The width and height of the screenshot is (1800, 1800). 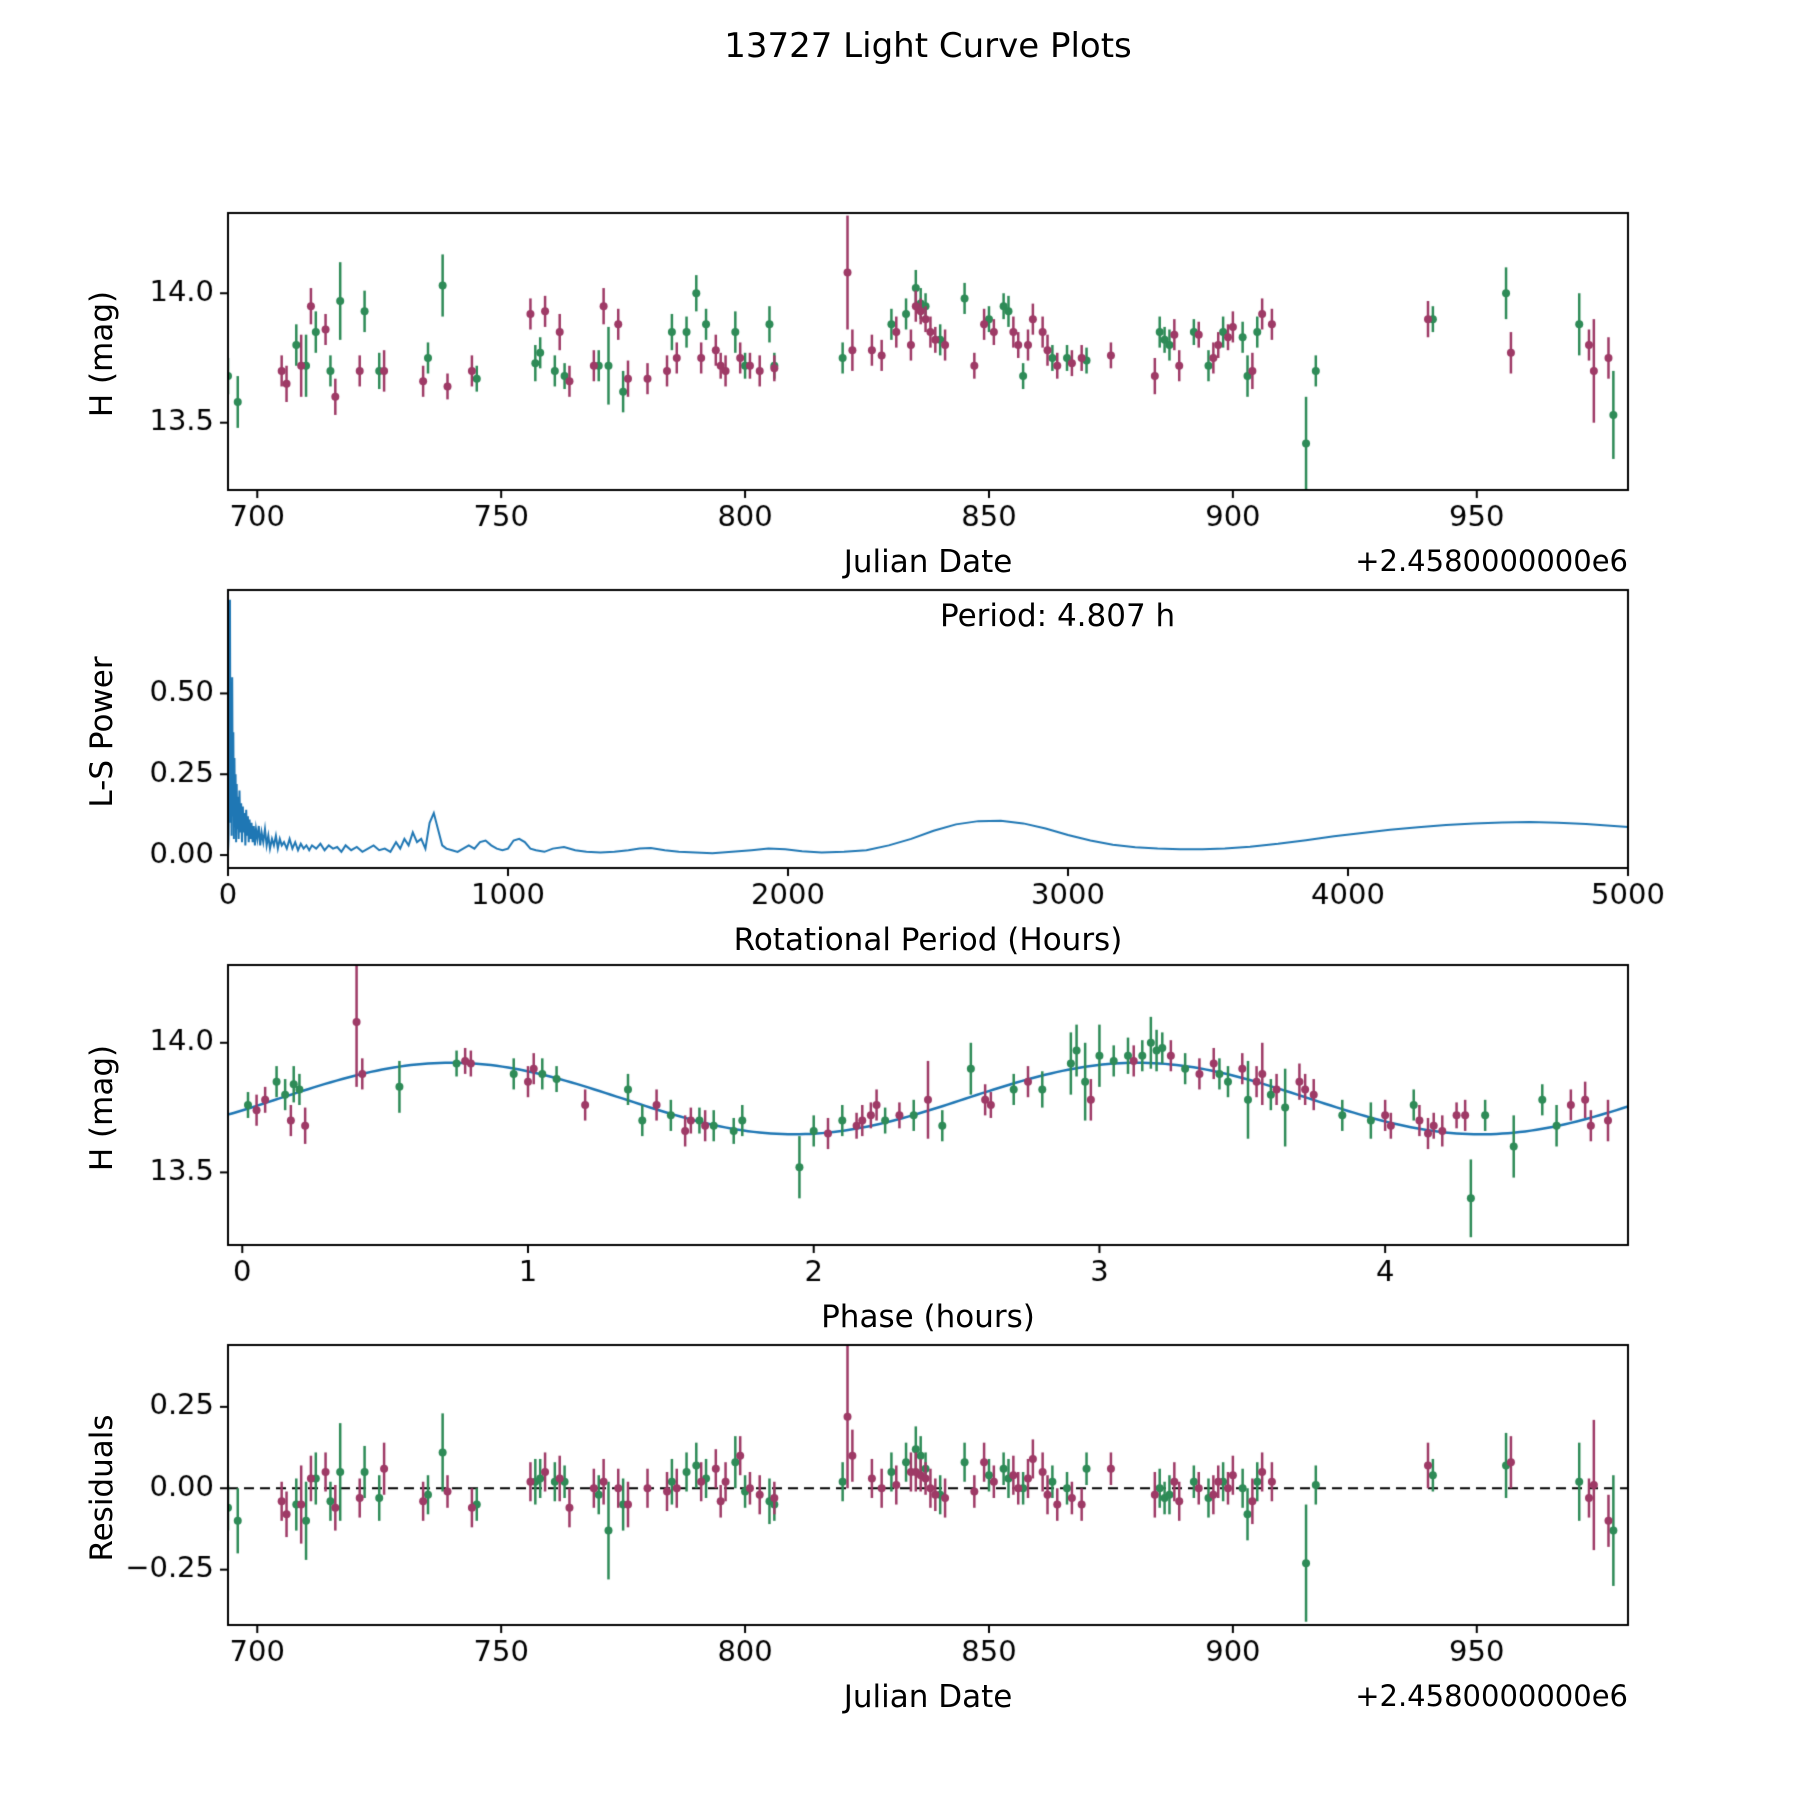 I want to click on residuals-xaxis-offset: +2.4580000000e6, so click(x=1491, y=1696).